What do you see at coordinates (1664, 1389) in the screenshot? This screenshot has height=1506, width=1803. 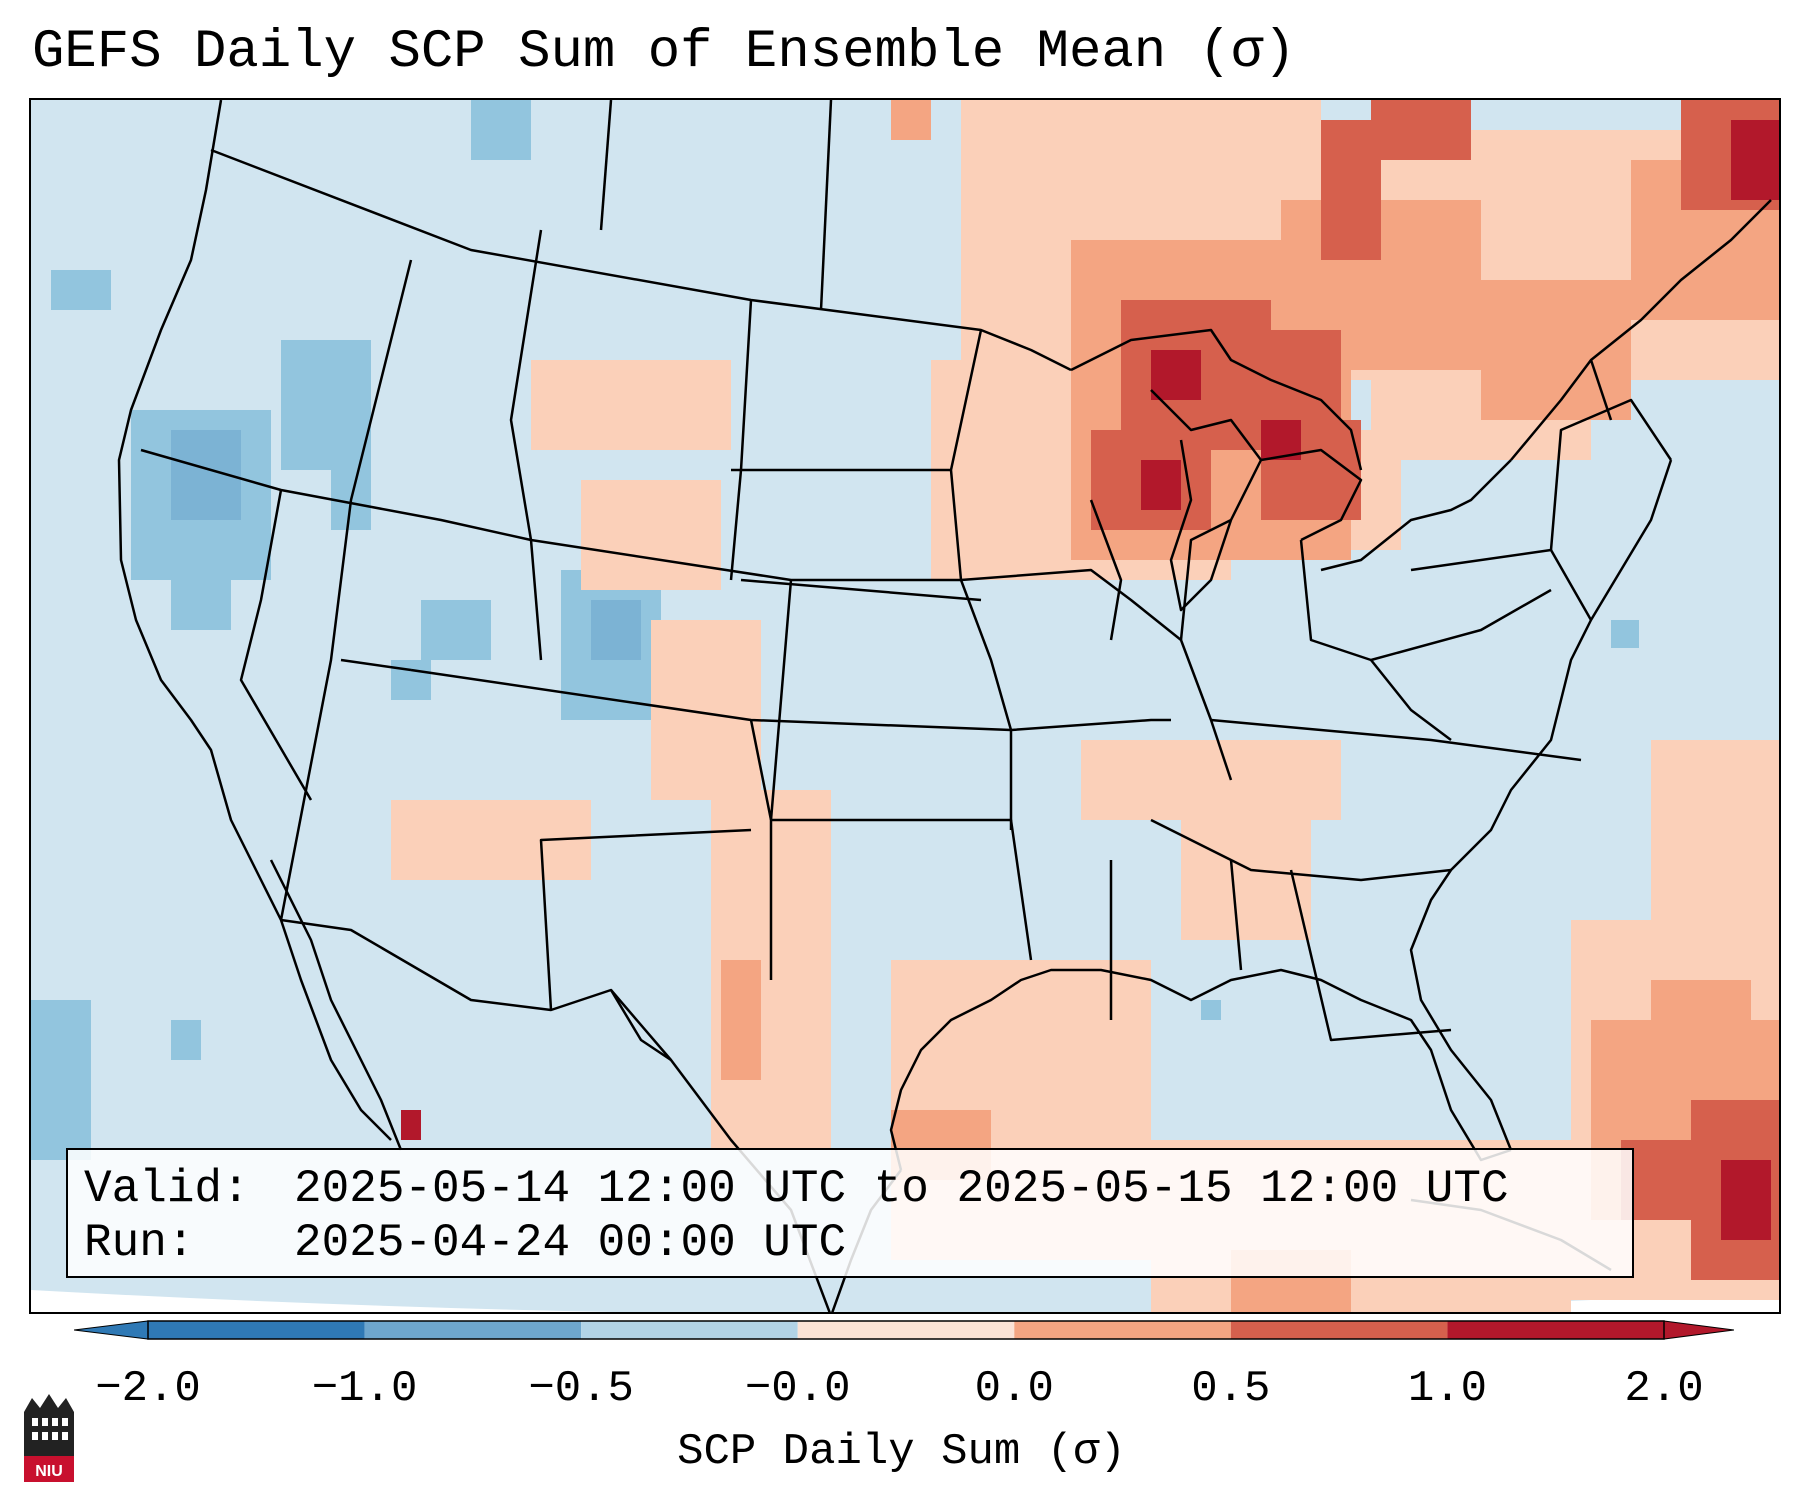 I see `colorbar-tick-label: 2.0` at bounding box center [1664, 1389].